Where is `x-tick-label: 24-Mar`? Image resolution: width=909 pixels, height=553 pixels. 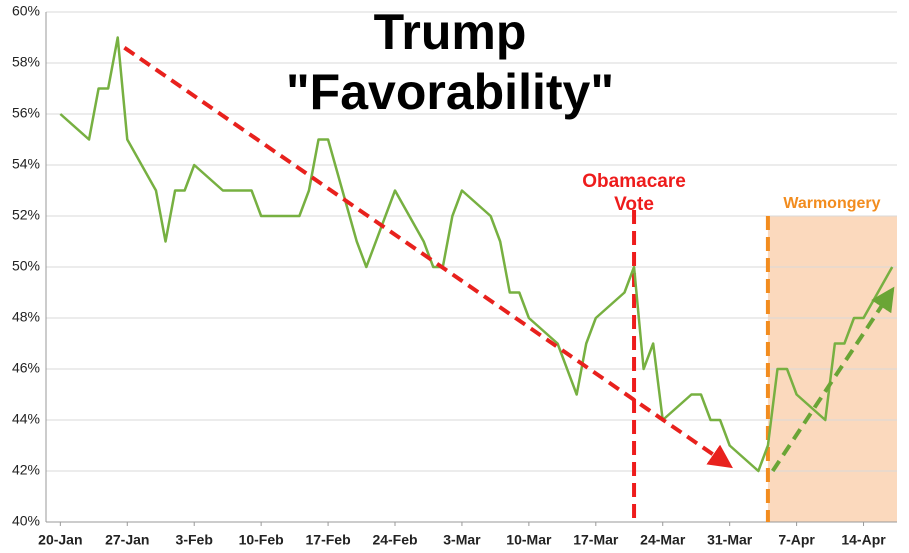
x-tick-label: 24-Mar is located at coordinates (663, 540).